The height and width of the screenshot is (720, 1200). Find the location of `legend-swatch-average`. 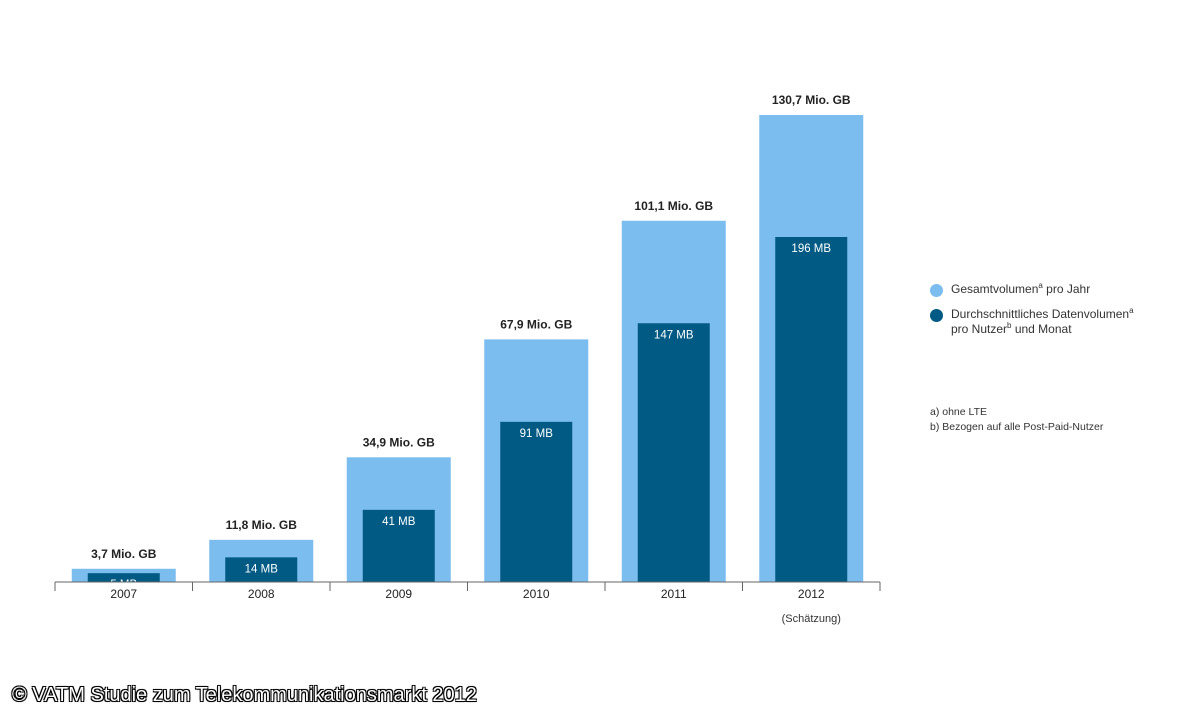

legend-swatch-average is located at coordinates (936, 315).